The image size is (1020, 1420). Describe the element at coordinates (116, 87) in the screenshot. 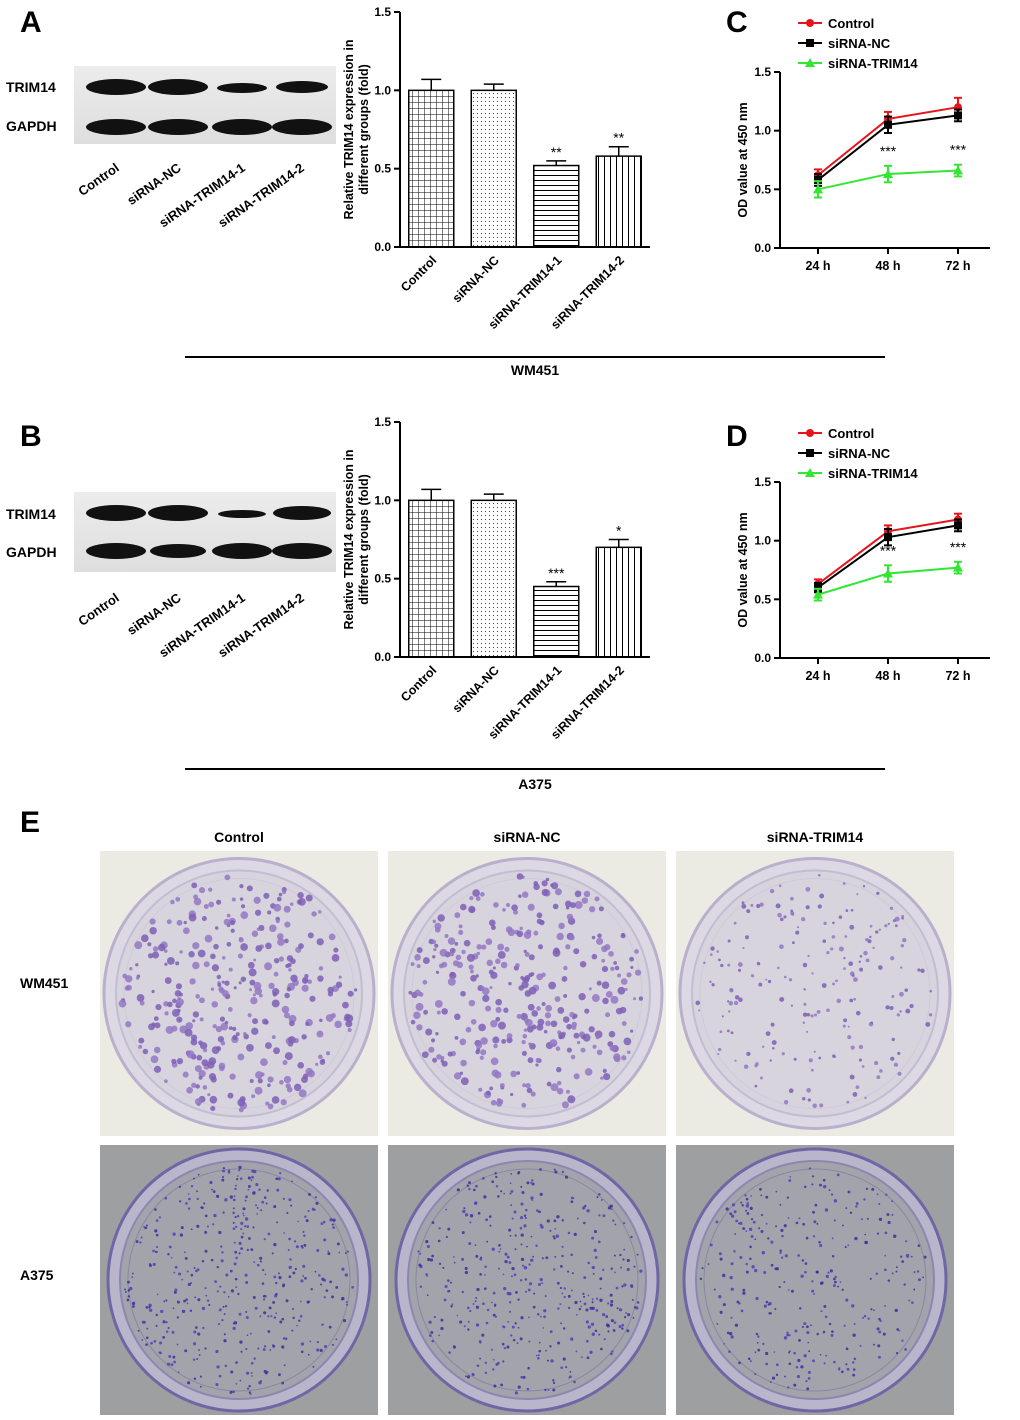

I see `band` at that location.